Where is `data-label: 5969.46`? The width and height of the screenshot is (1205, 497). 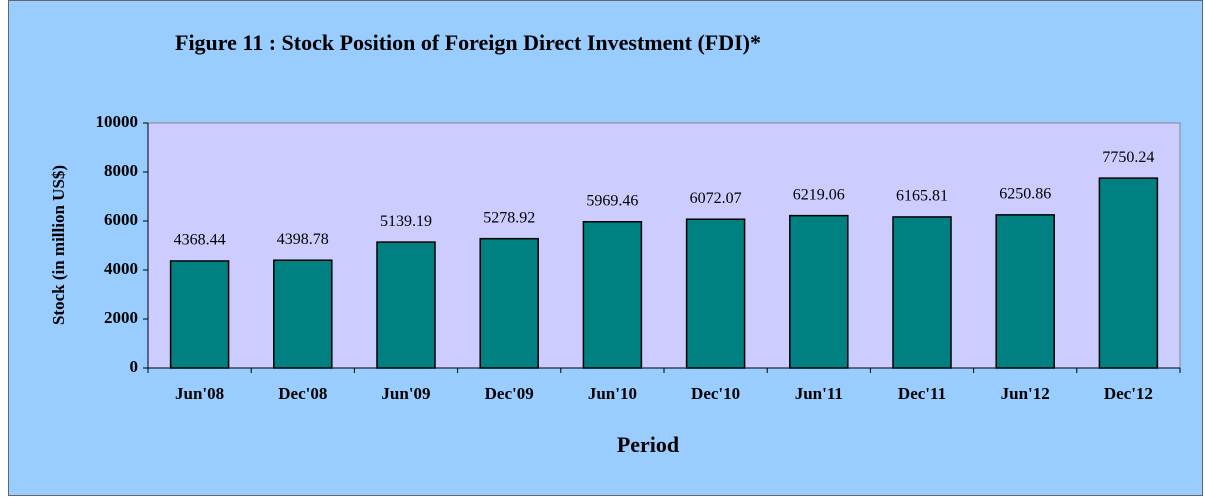 data-label: 5969.46 is located at coordinates (612, 200).